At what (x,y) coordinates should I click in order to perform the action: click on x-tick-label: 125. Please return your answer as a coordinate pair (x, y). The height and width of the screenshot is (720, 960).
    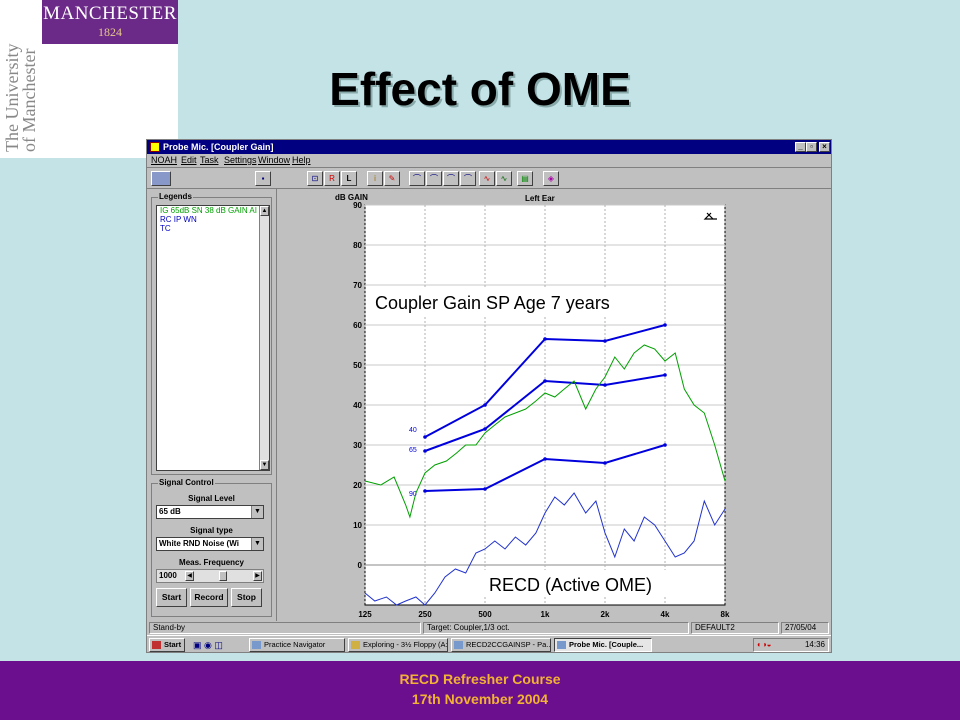
    Looking at the image, I should click on (365, 614).